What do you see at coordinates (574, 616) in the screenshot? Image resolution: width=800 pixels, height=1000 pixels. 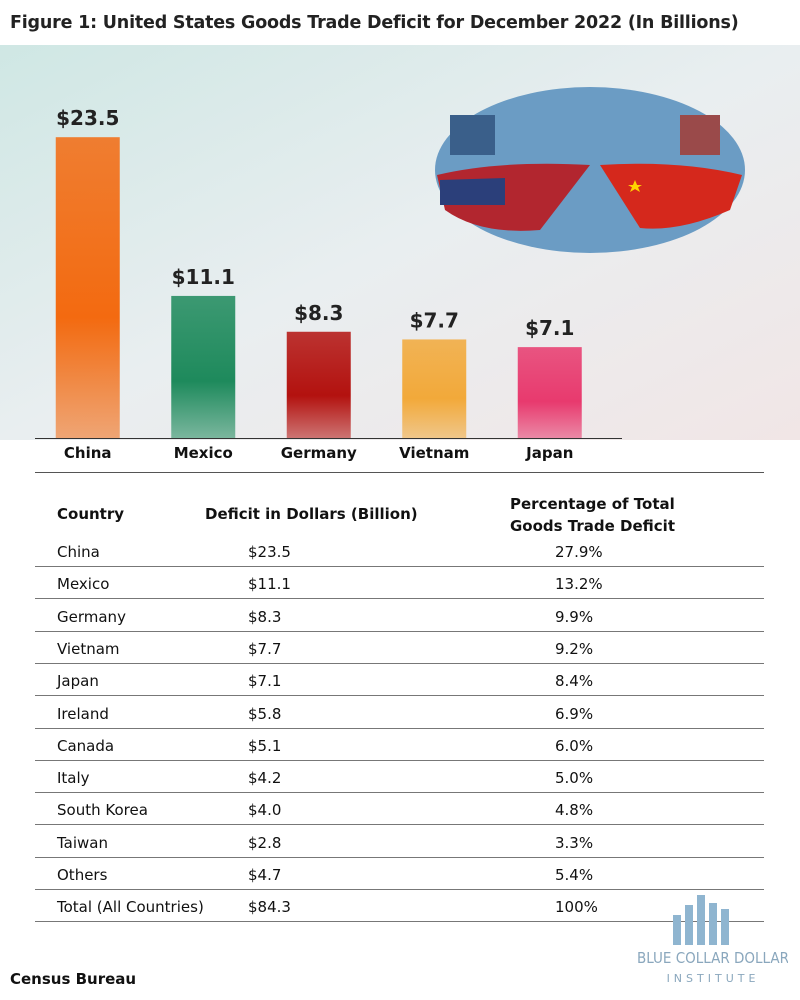 I see `table-cell: 9.9%` at bounding box center [574, 616].